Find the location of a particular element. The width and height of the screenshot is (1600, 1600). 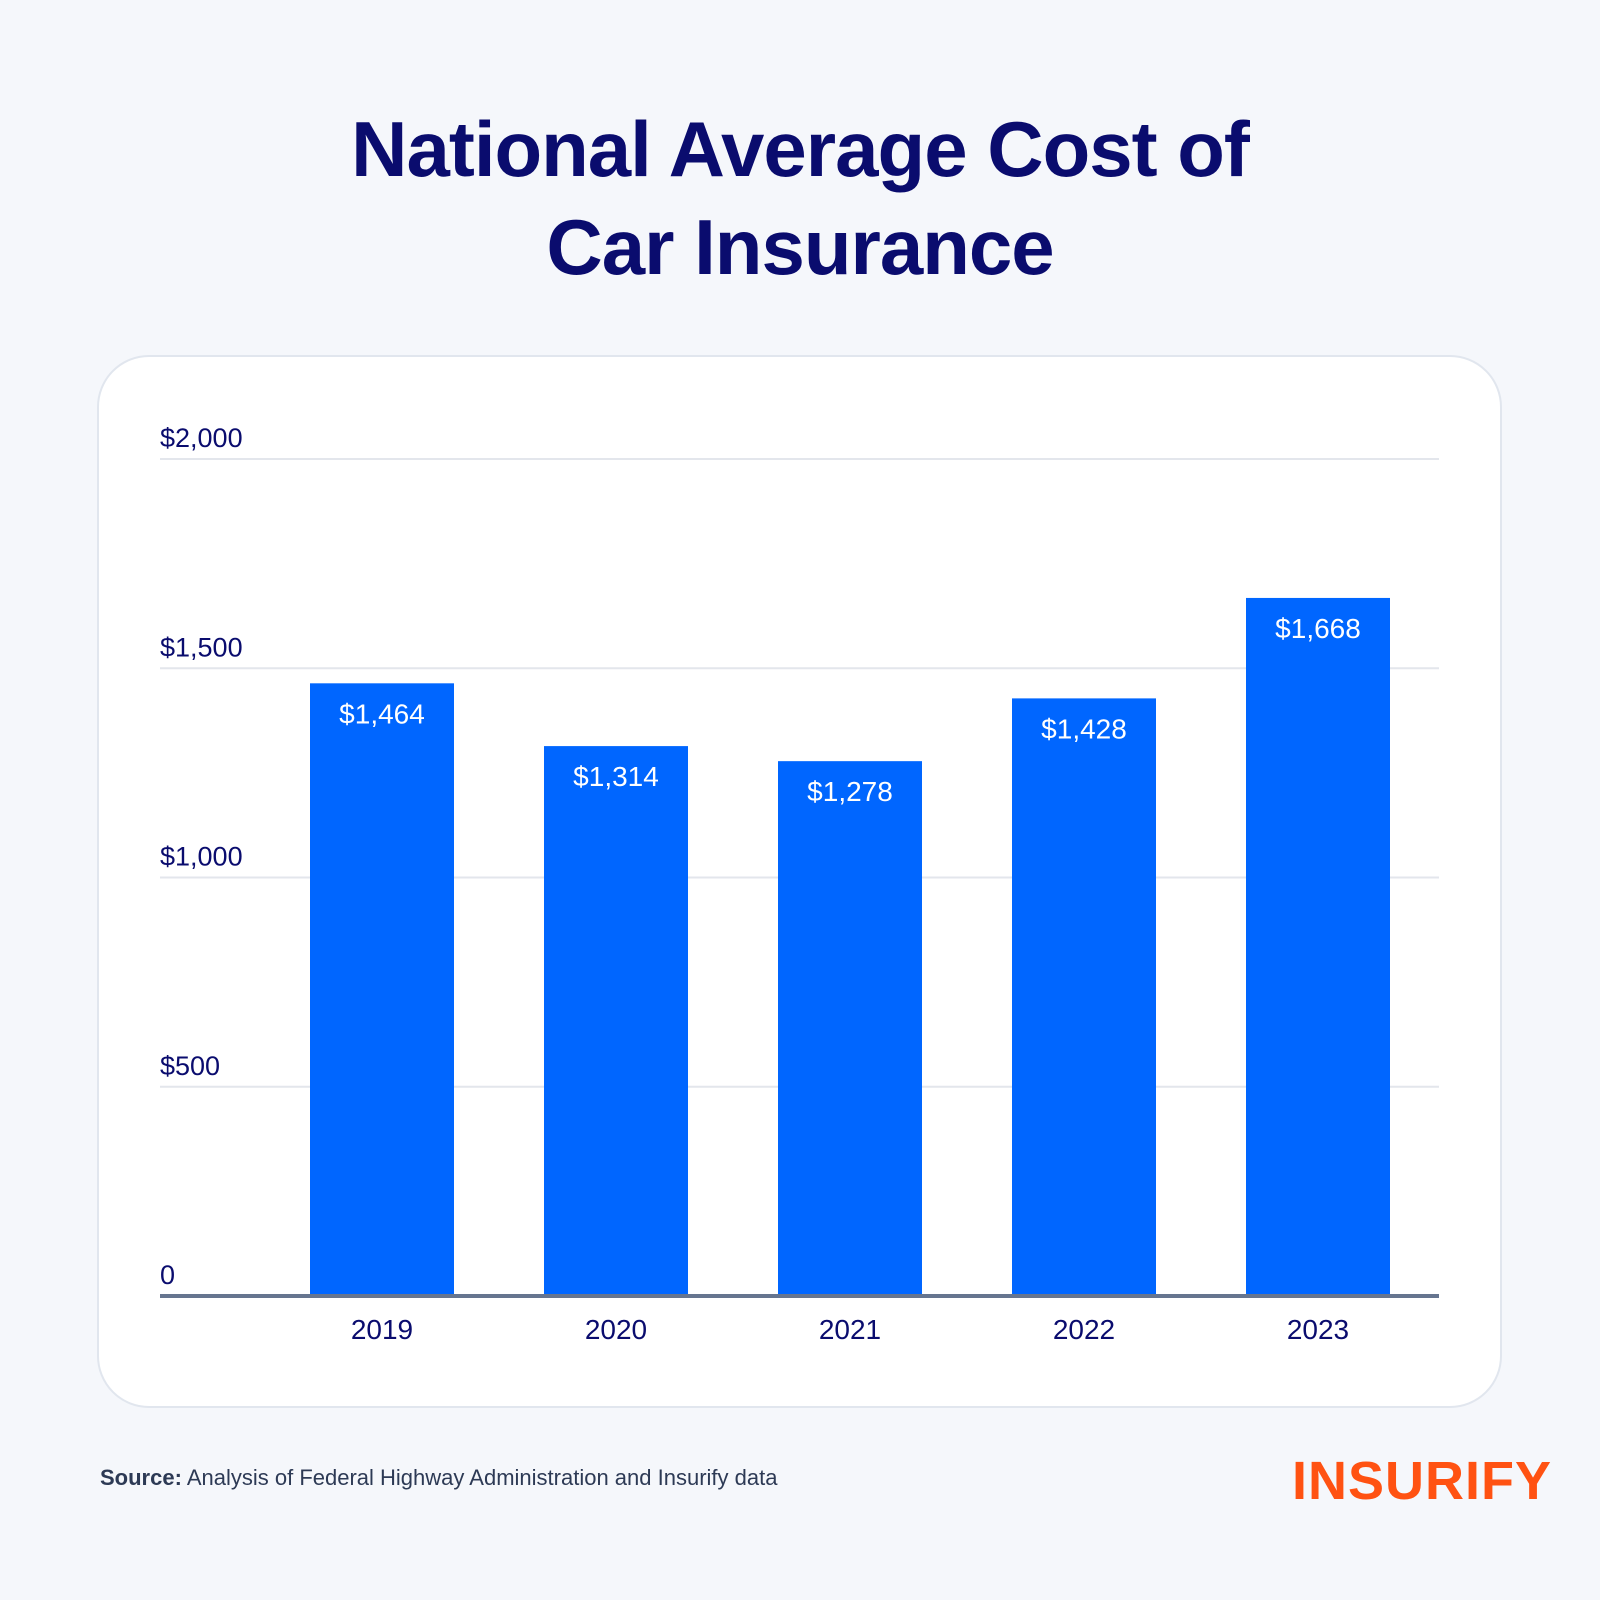

chart-title: National Average Cost of Car Insurance is located at coordinates (800, 198).